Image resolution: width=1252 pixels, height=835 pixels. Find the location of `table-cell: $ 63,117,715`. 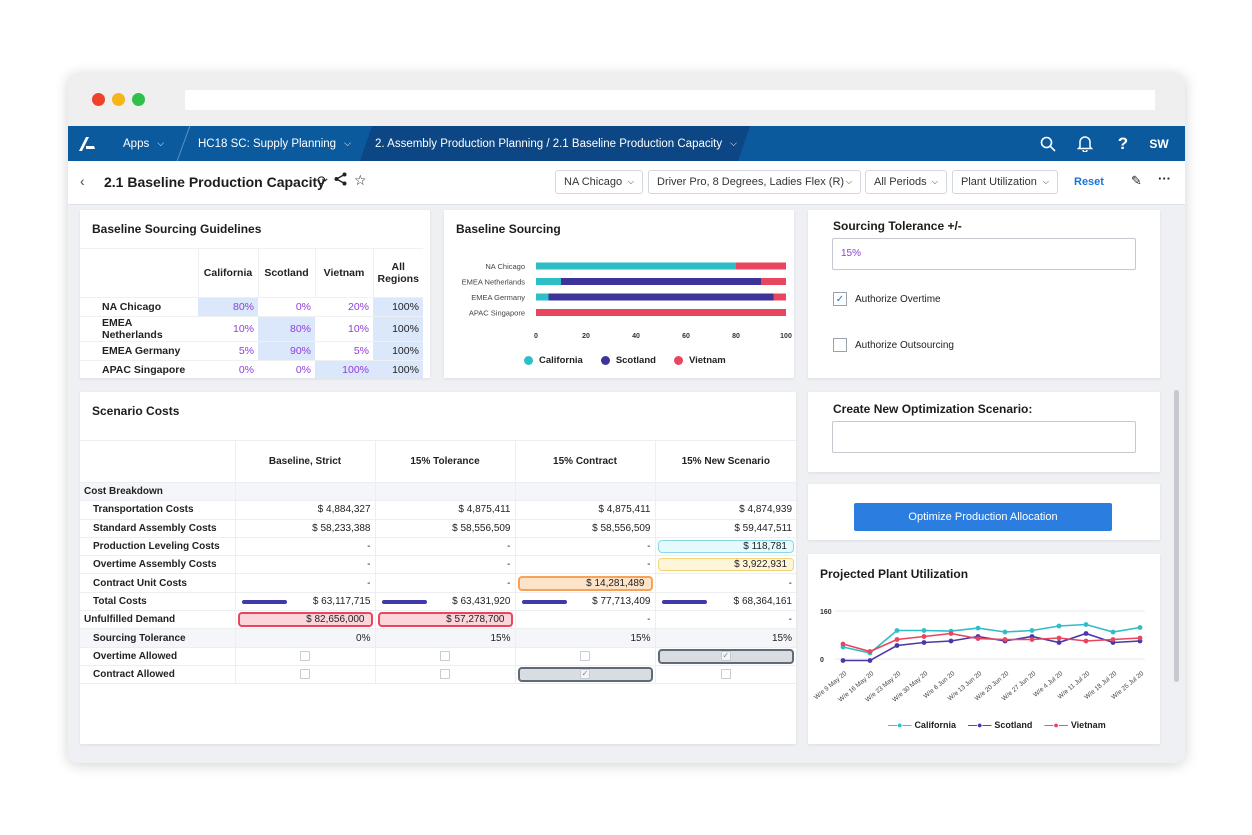

table-cell: $ 63,117,715 is located at coordinates (304, 602).